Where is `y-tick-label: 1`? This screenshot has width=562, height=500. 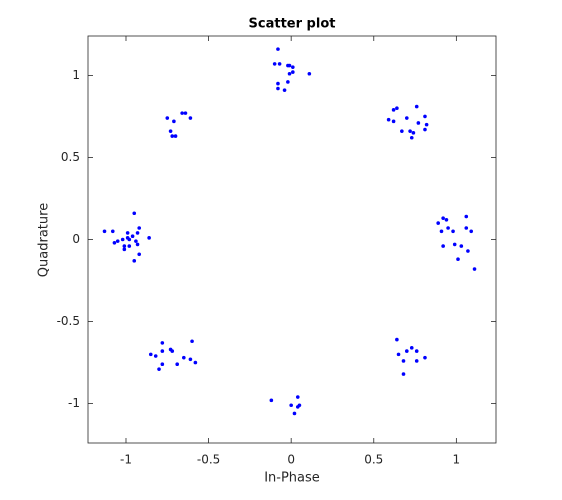 y-tick-label: 1 is located at coordinates (76, 75).